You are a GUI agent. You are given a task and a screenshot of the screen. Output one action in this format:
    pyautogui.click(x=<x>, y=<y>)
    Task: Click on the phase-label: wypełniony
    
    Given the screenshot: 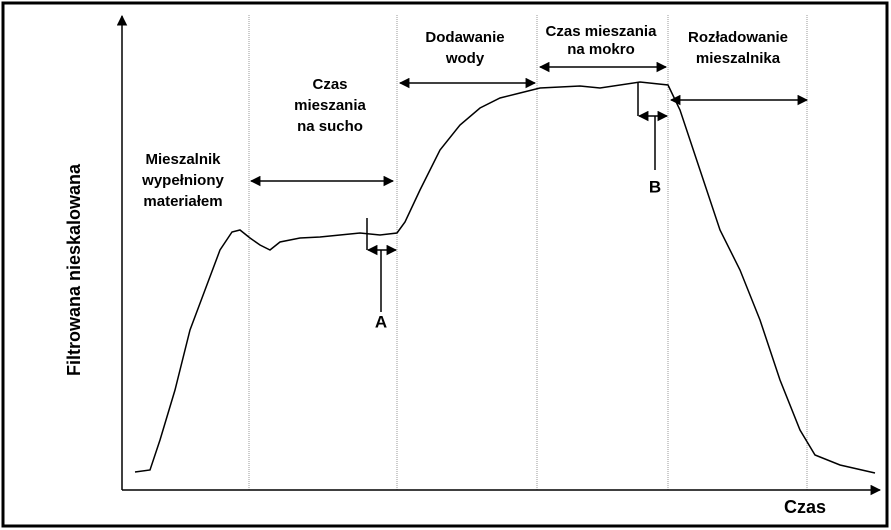 What is the action you would take?
    pyautogui.click(x=182, y=180)
    